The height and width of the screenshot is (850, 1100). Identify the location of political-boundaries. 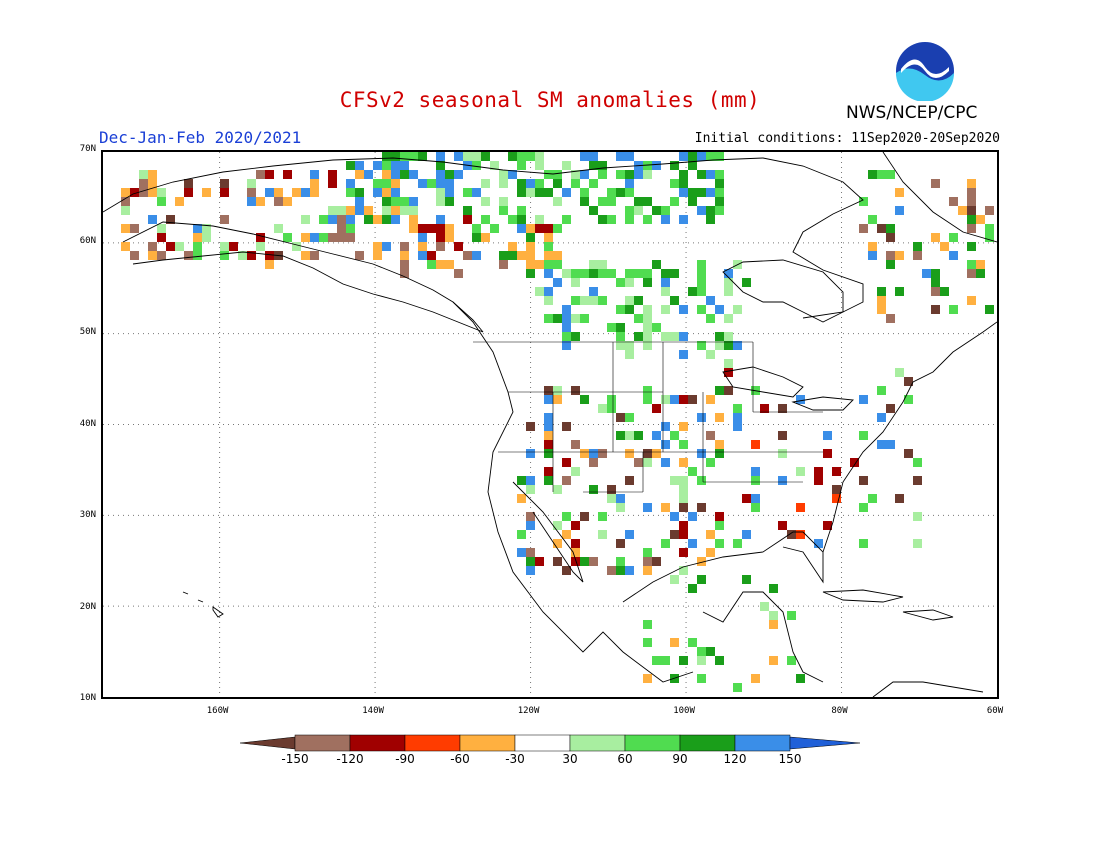
(648, 417).